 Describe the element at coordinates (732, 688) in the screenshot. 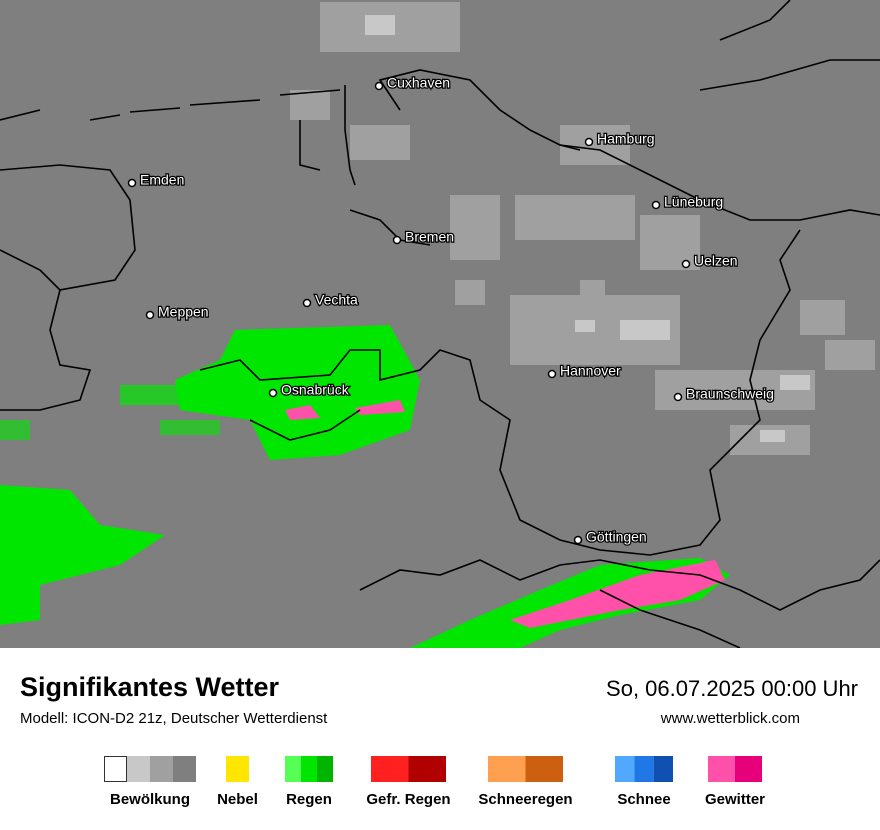

I see `date: So, 06.07.2025 00:00 Uhr` at that location.